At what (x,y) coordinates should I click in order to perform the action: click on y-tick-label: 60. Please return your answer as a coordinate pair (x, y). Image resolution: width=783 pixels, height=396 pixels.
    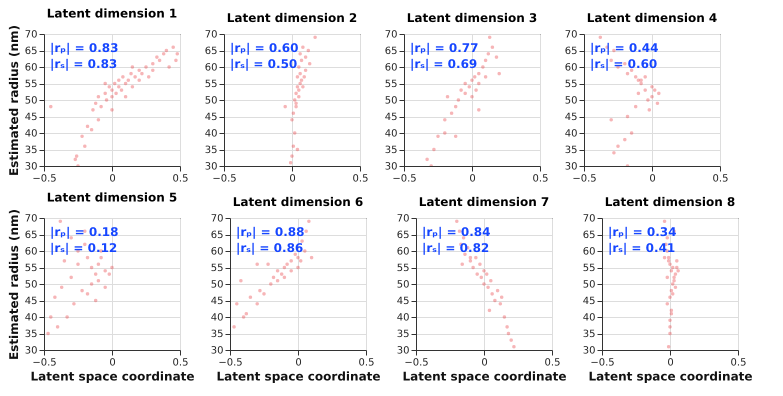
    Looking at the image, I should click on (31, 68).